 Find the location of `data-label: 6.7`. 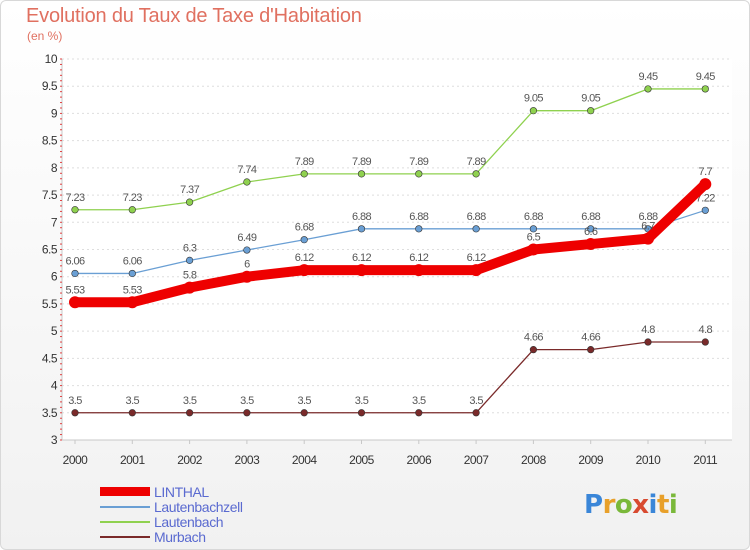

data-label: 6.7 is located at coordinates (648, 227).